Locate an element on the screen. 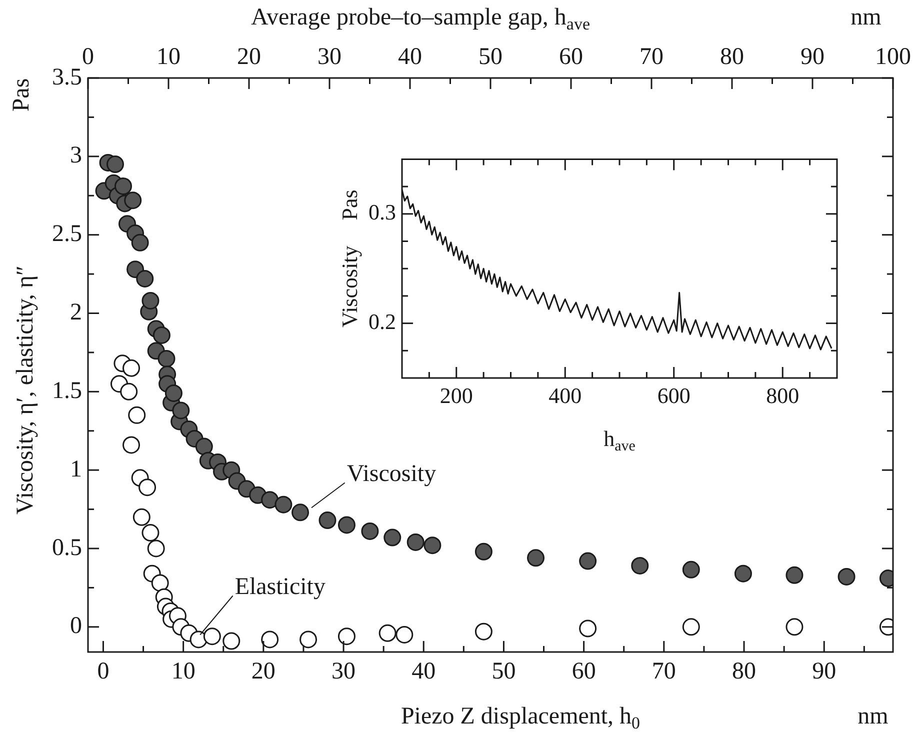 The image size is (917, 740). y-tick-label: 1.5 is located at coordinates (67, 391).